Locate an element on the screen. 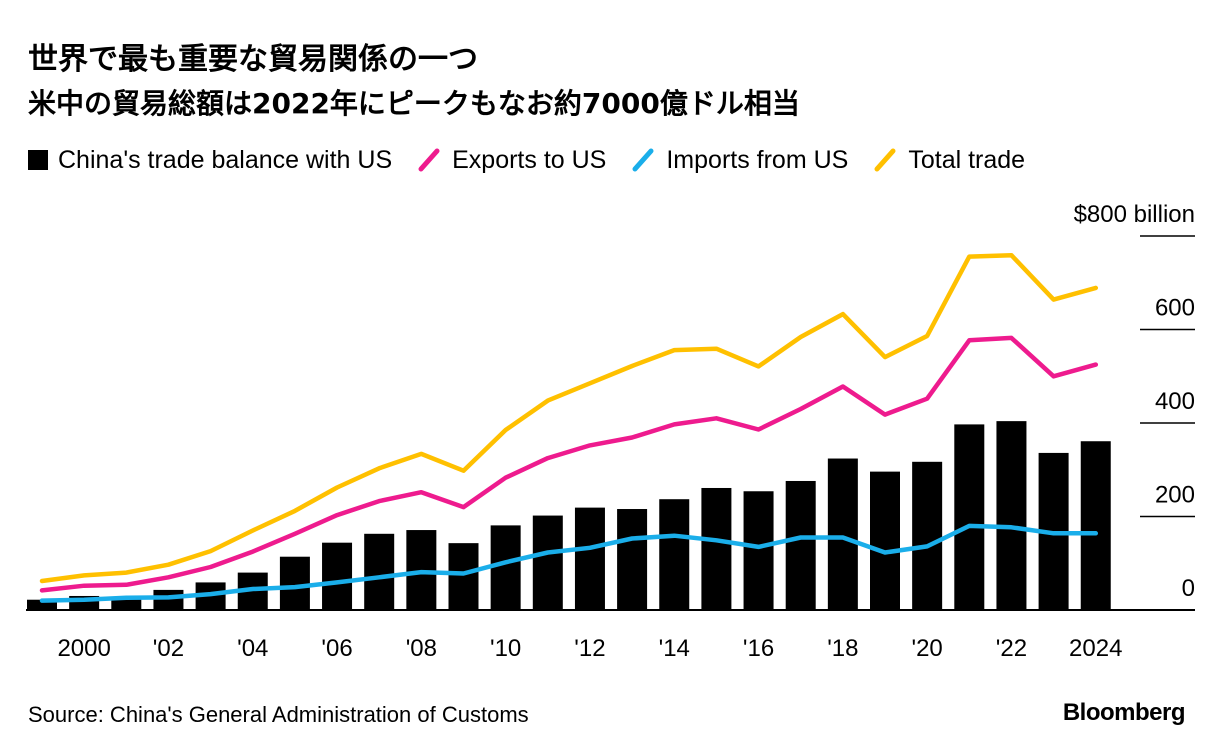 The height and width of the screenshot is (756, 1223). y-tick-label: 200 is located at coordinates (1175, 495).